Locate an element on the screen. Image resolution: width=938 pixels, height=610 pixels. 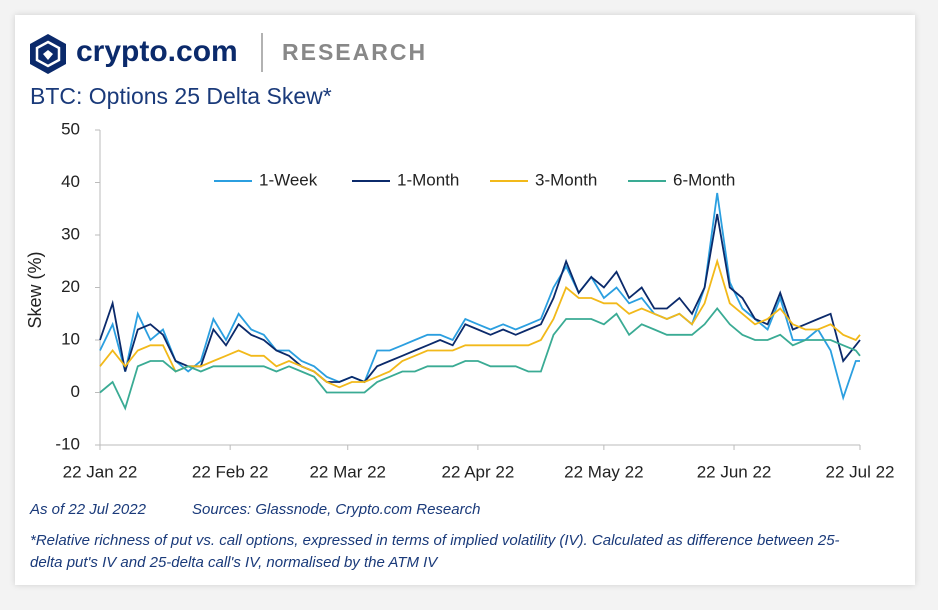
x-tick-label: 22 Jan 22 is located at coordinates (100, 471).